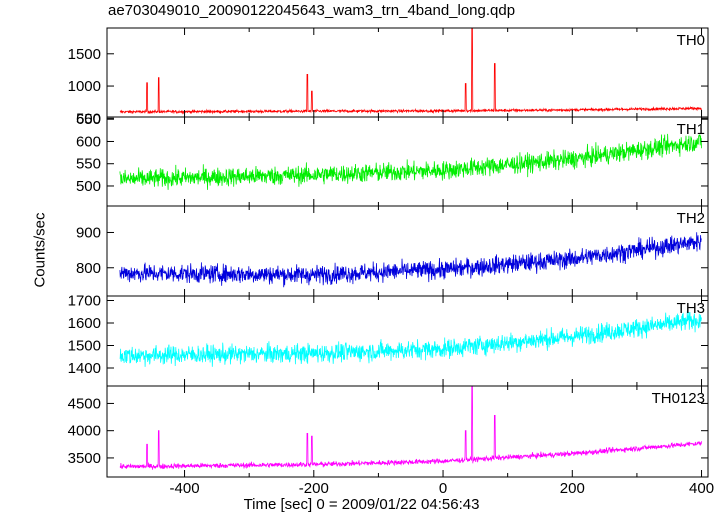 The height and width of the screenshot is (516, 723). I want to click on y-axis-label: Counts/sec, so click(40, 250).